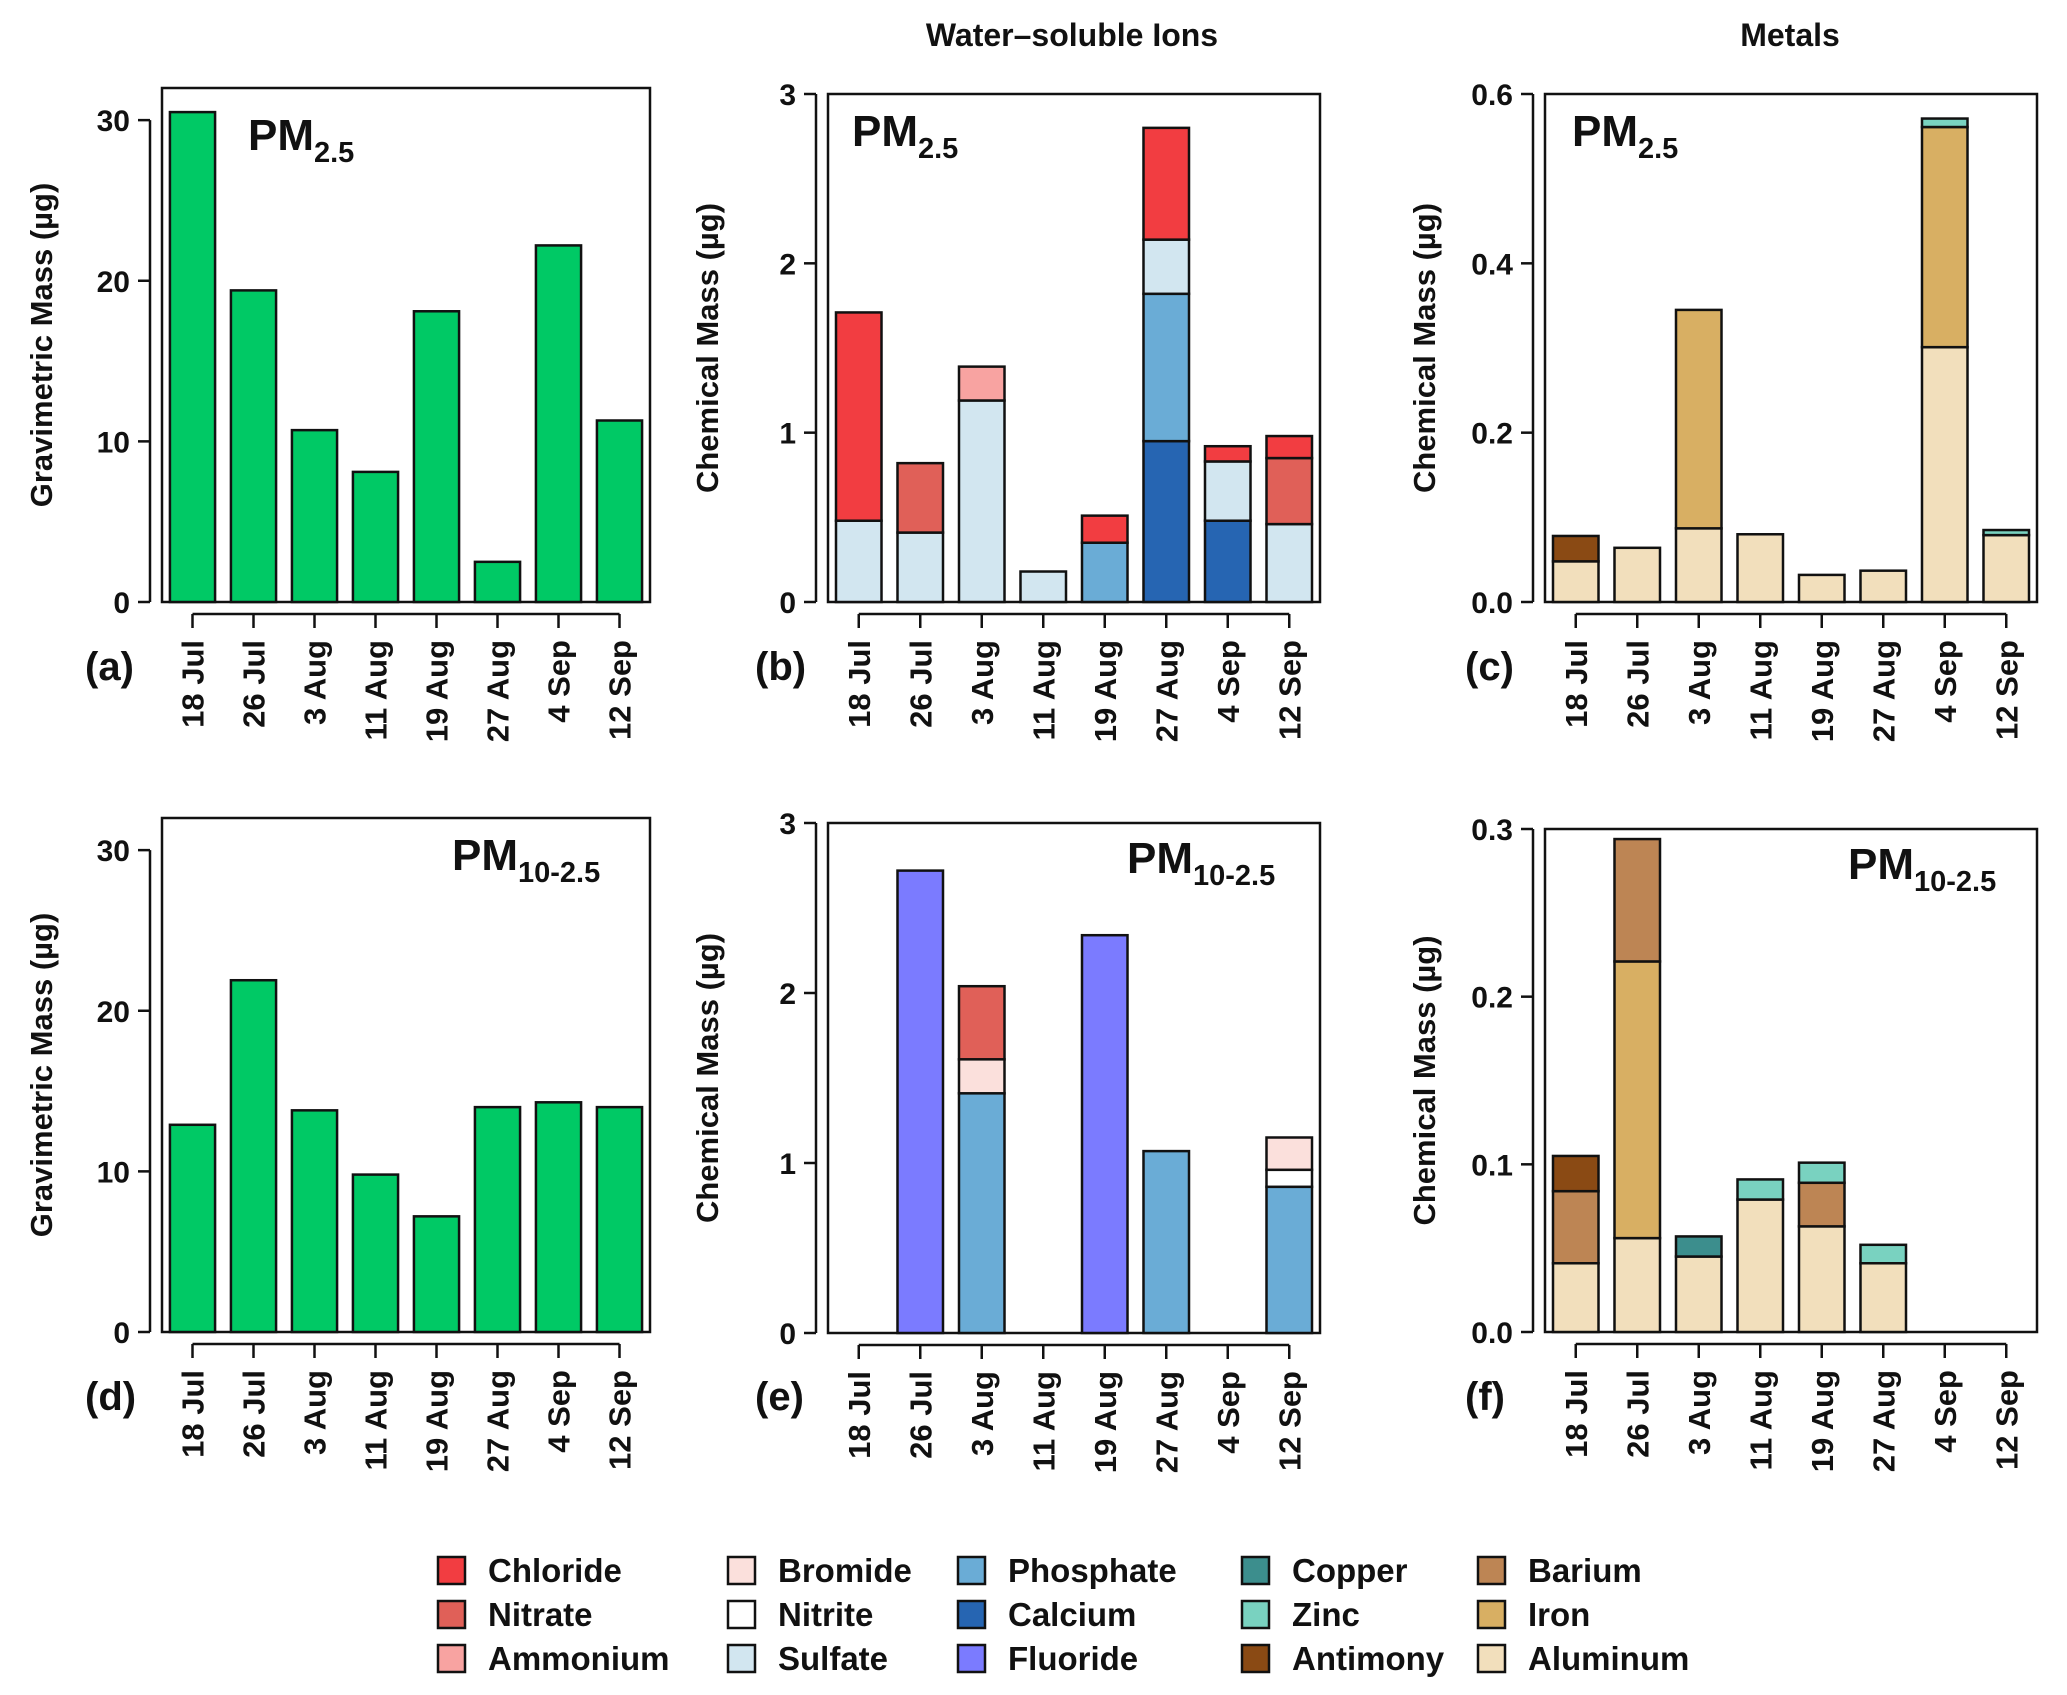 The image size is (2067, 1695). I want to click on bar-12-sep, so click(619, 1219).